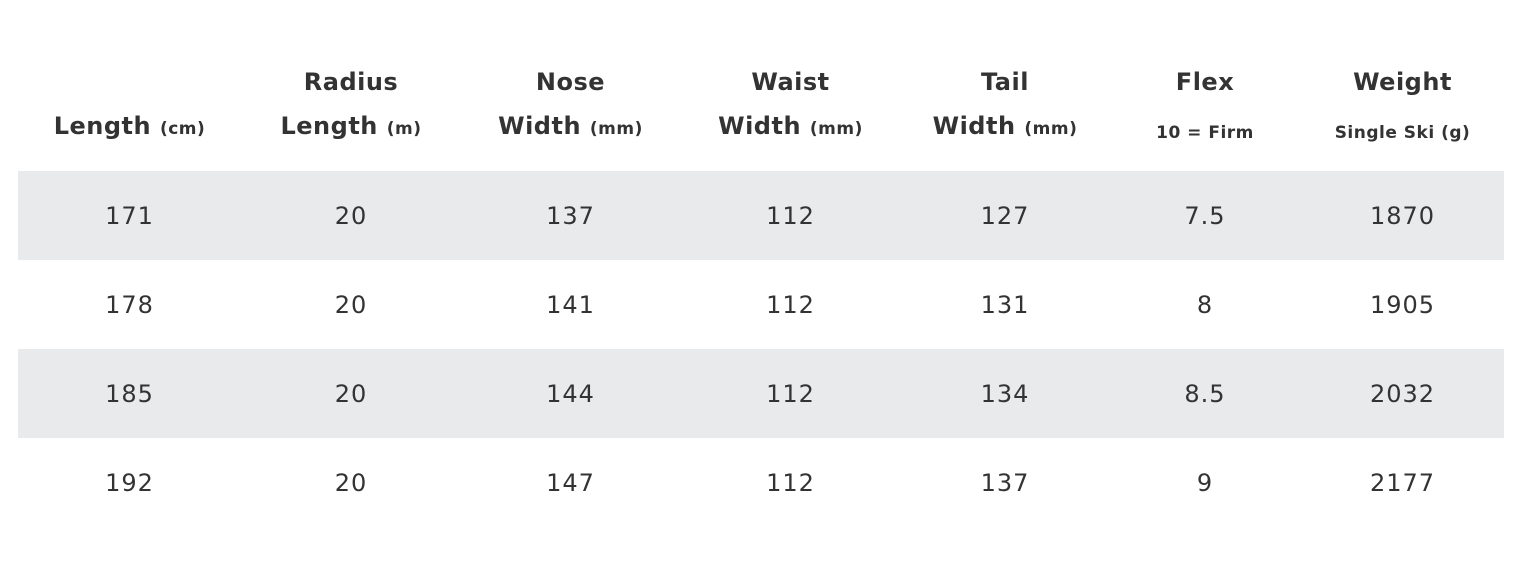 The image size is (1524, 580). What do you see at coordinates (570, 393) in the screenshot?
I see `table-cell: 144` at bounding box center [570, 393].